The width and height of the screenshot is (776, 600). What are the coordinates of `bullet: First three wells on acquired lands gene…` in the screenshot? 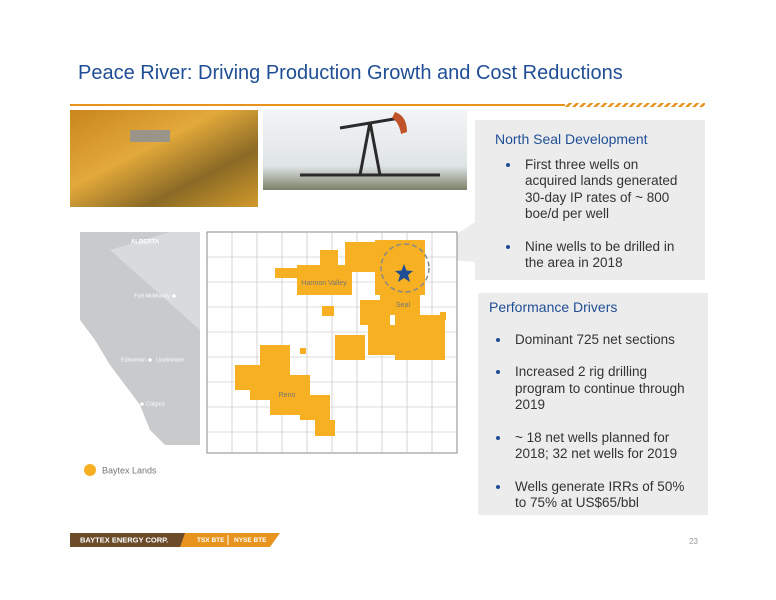 It's located at (607, 190).